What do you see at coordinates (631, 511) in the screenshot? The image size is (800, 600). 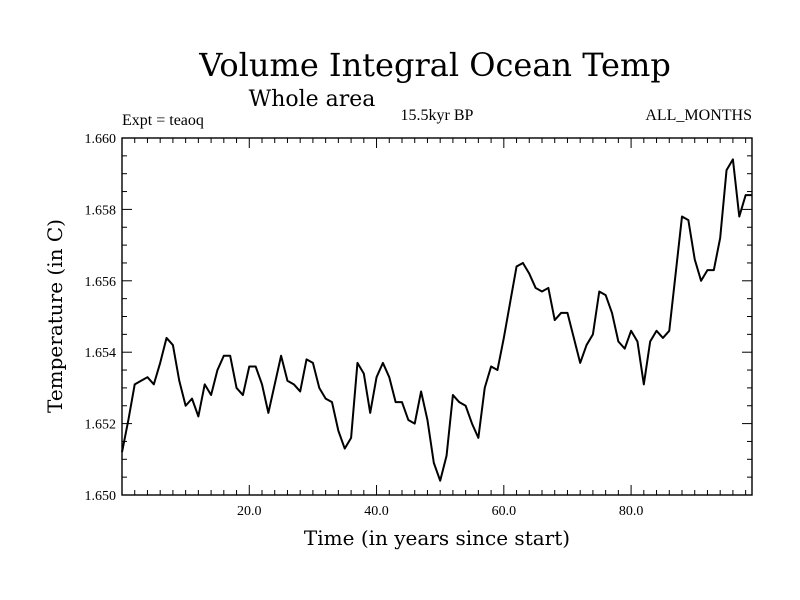 I see `x-tick-label: 80.0` at bounding box center [631, 511].